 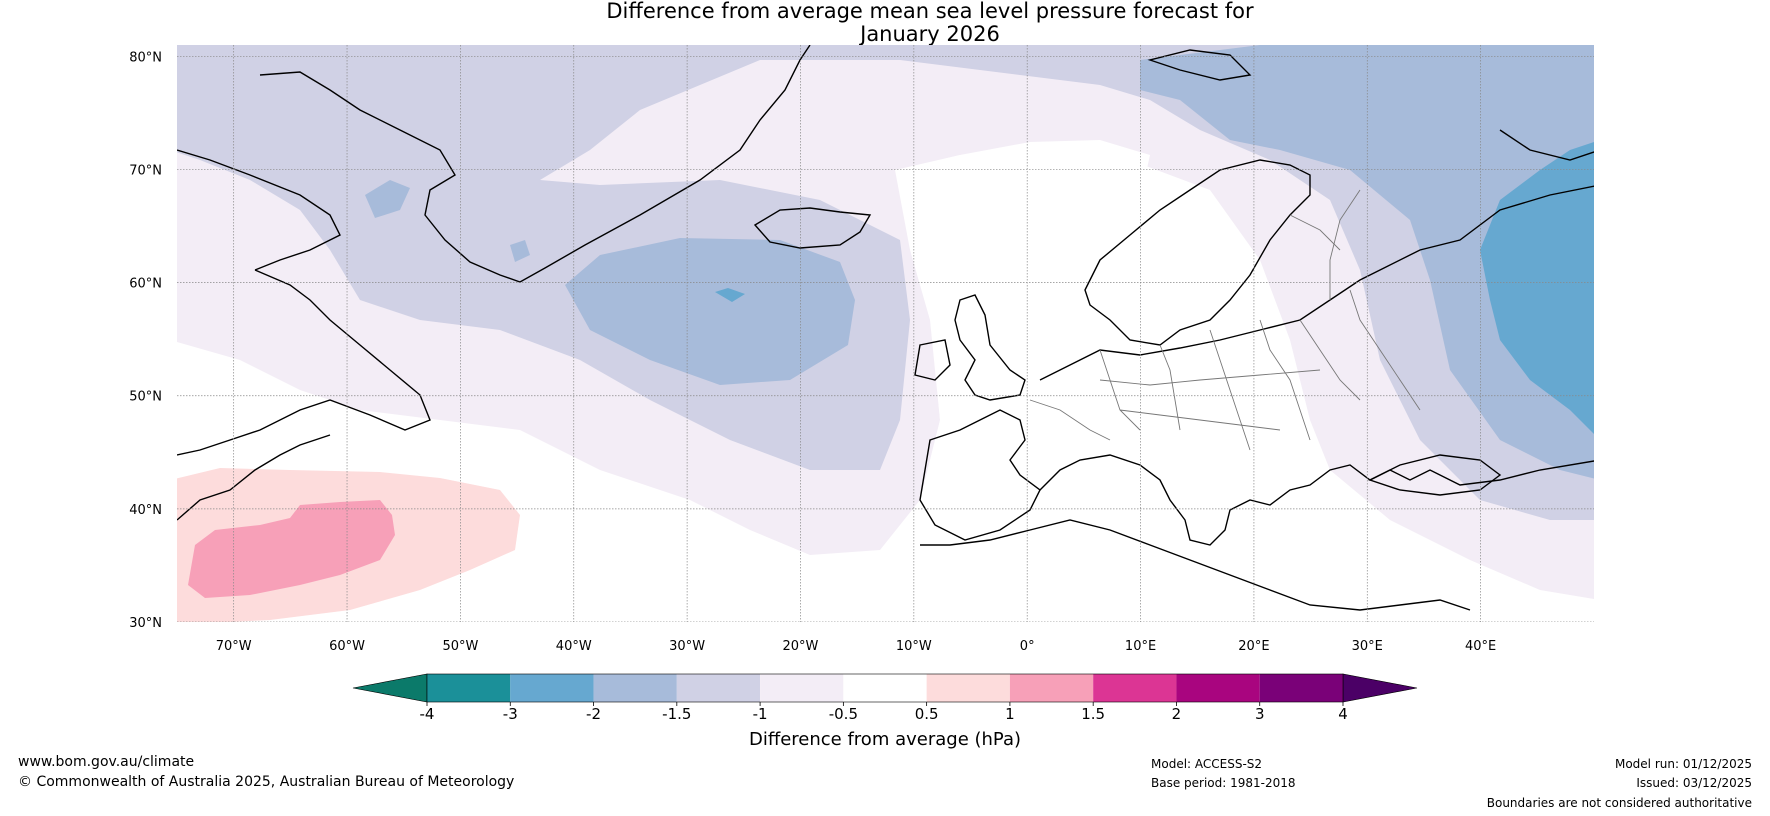 What do you see at coordinates (1207, 764) in the screenshot?
I see `footer-model: Model: ACCESS-S2` at bounding box center [1207, 764].